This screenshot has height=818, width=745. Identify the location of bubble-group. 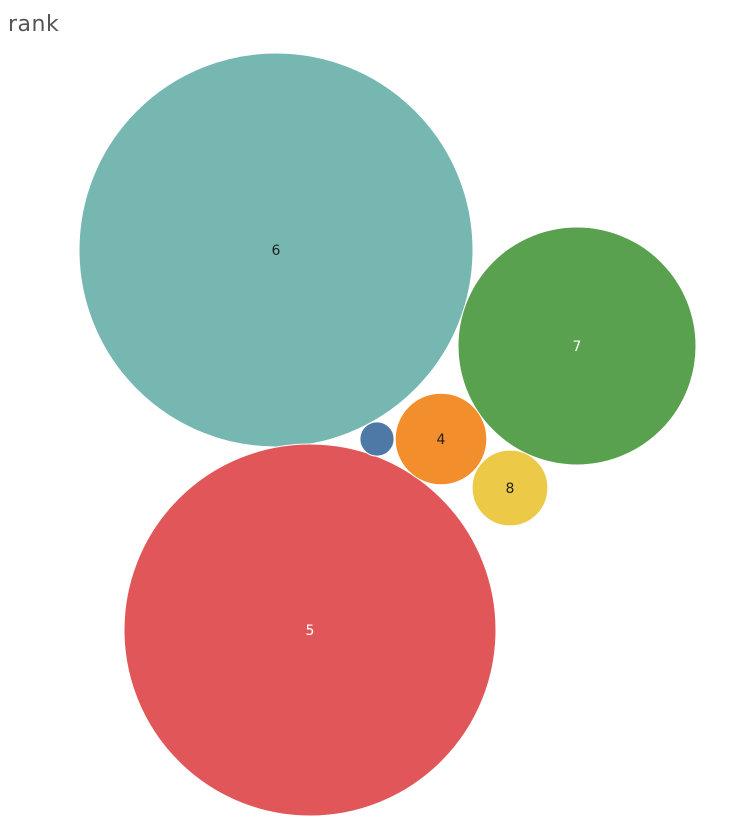
(377, 439).